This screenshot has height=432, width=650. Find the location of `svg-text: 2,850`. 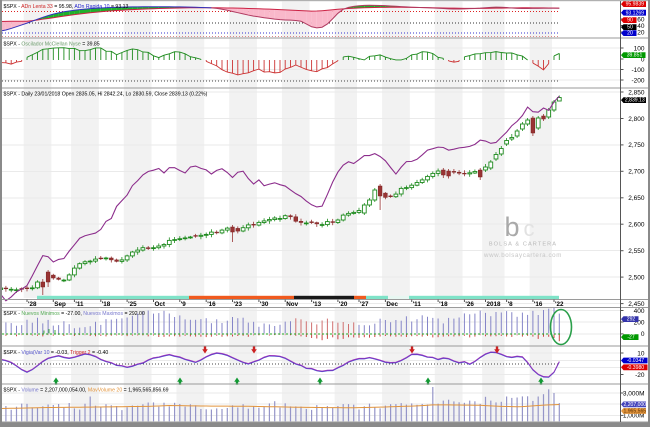

svg-text: 2,850 is located at coordinates (636, 92).